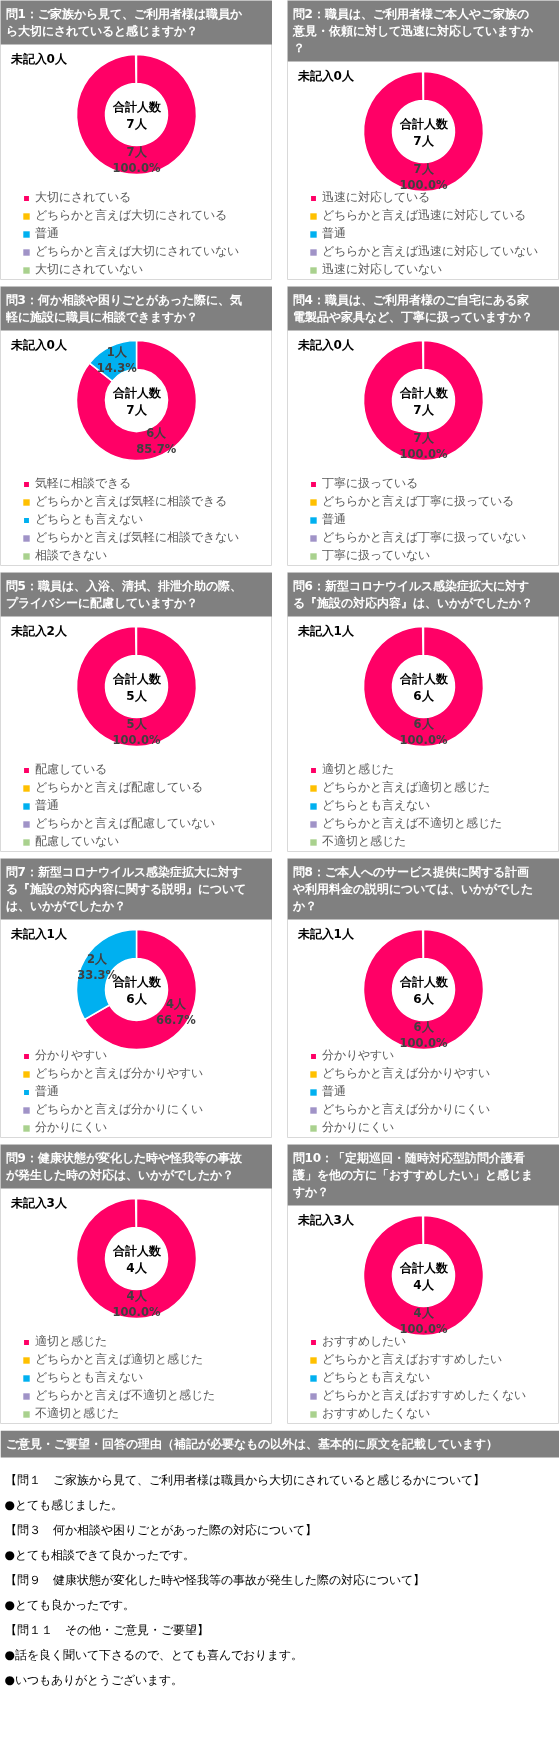 This screenshot has width=559, height=1748. Describe the element at coordinates (412, 308) in the screenshot. I see `text: 問4：職員は、ご利用者様のご自宅にある家電製品や家具など、丁寧に扱っていますか？` at that location.